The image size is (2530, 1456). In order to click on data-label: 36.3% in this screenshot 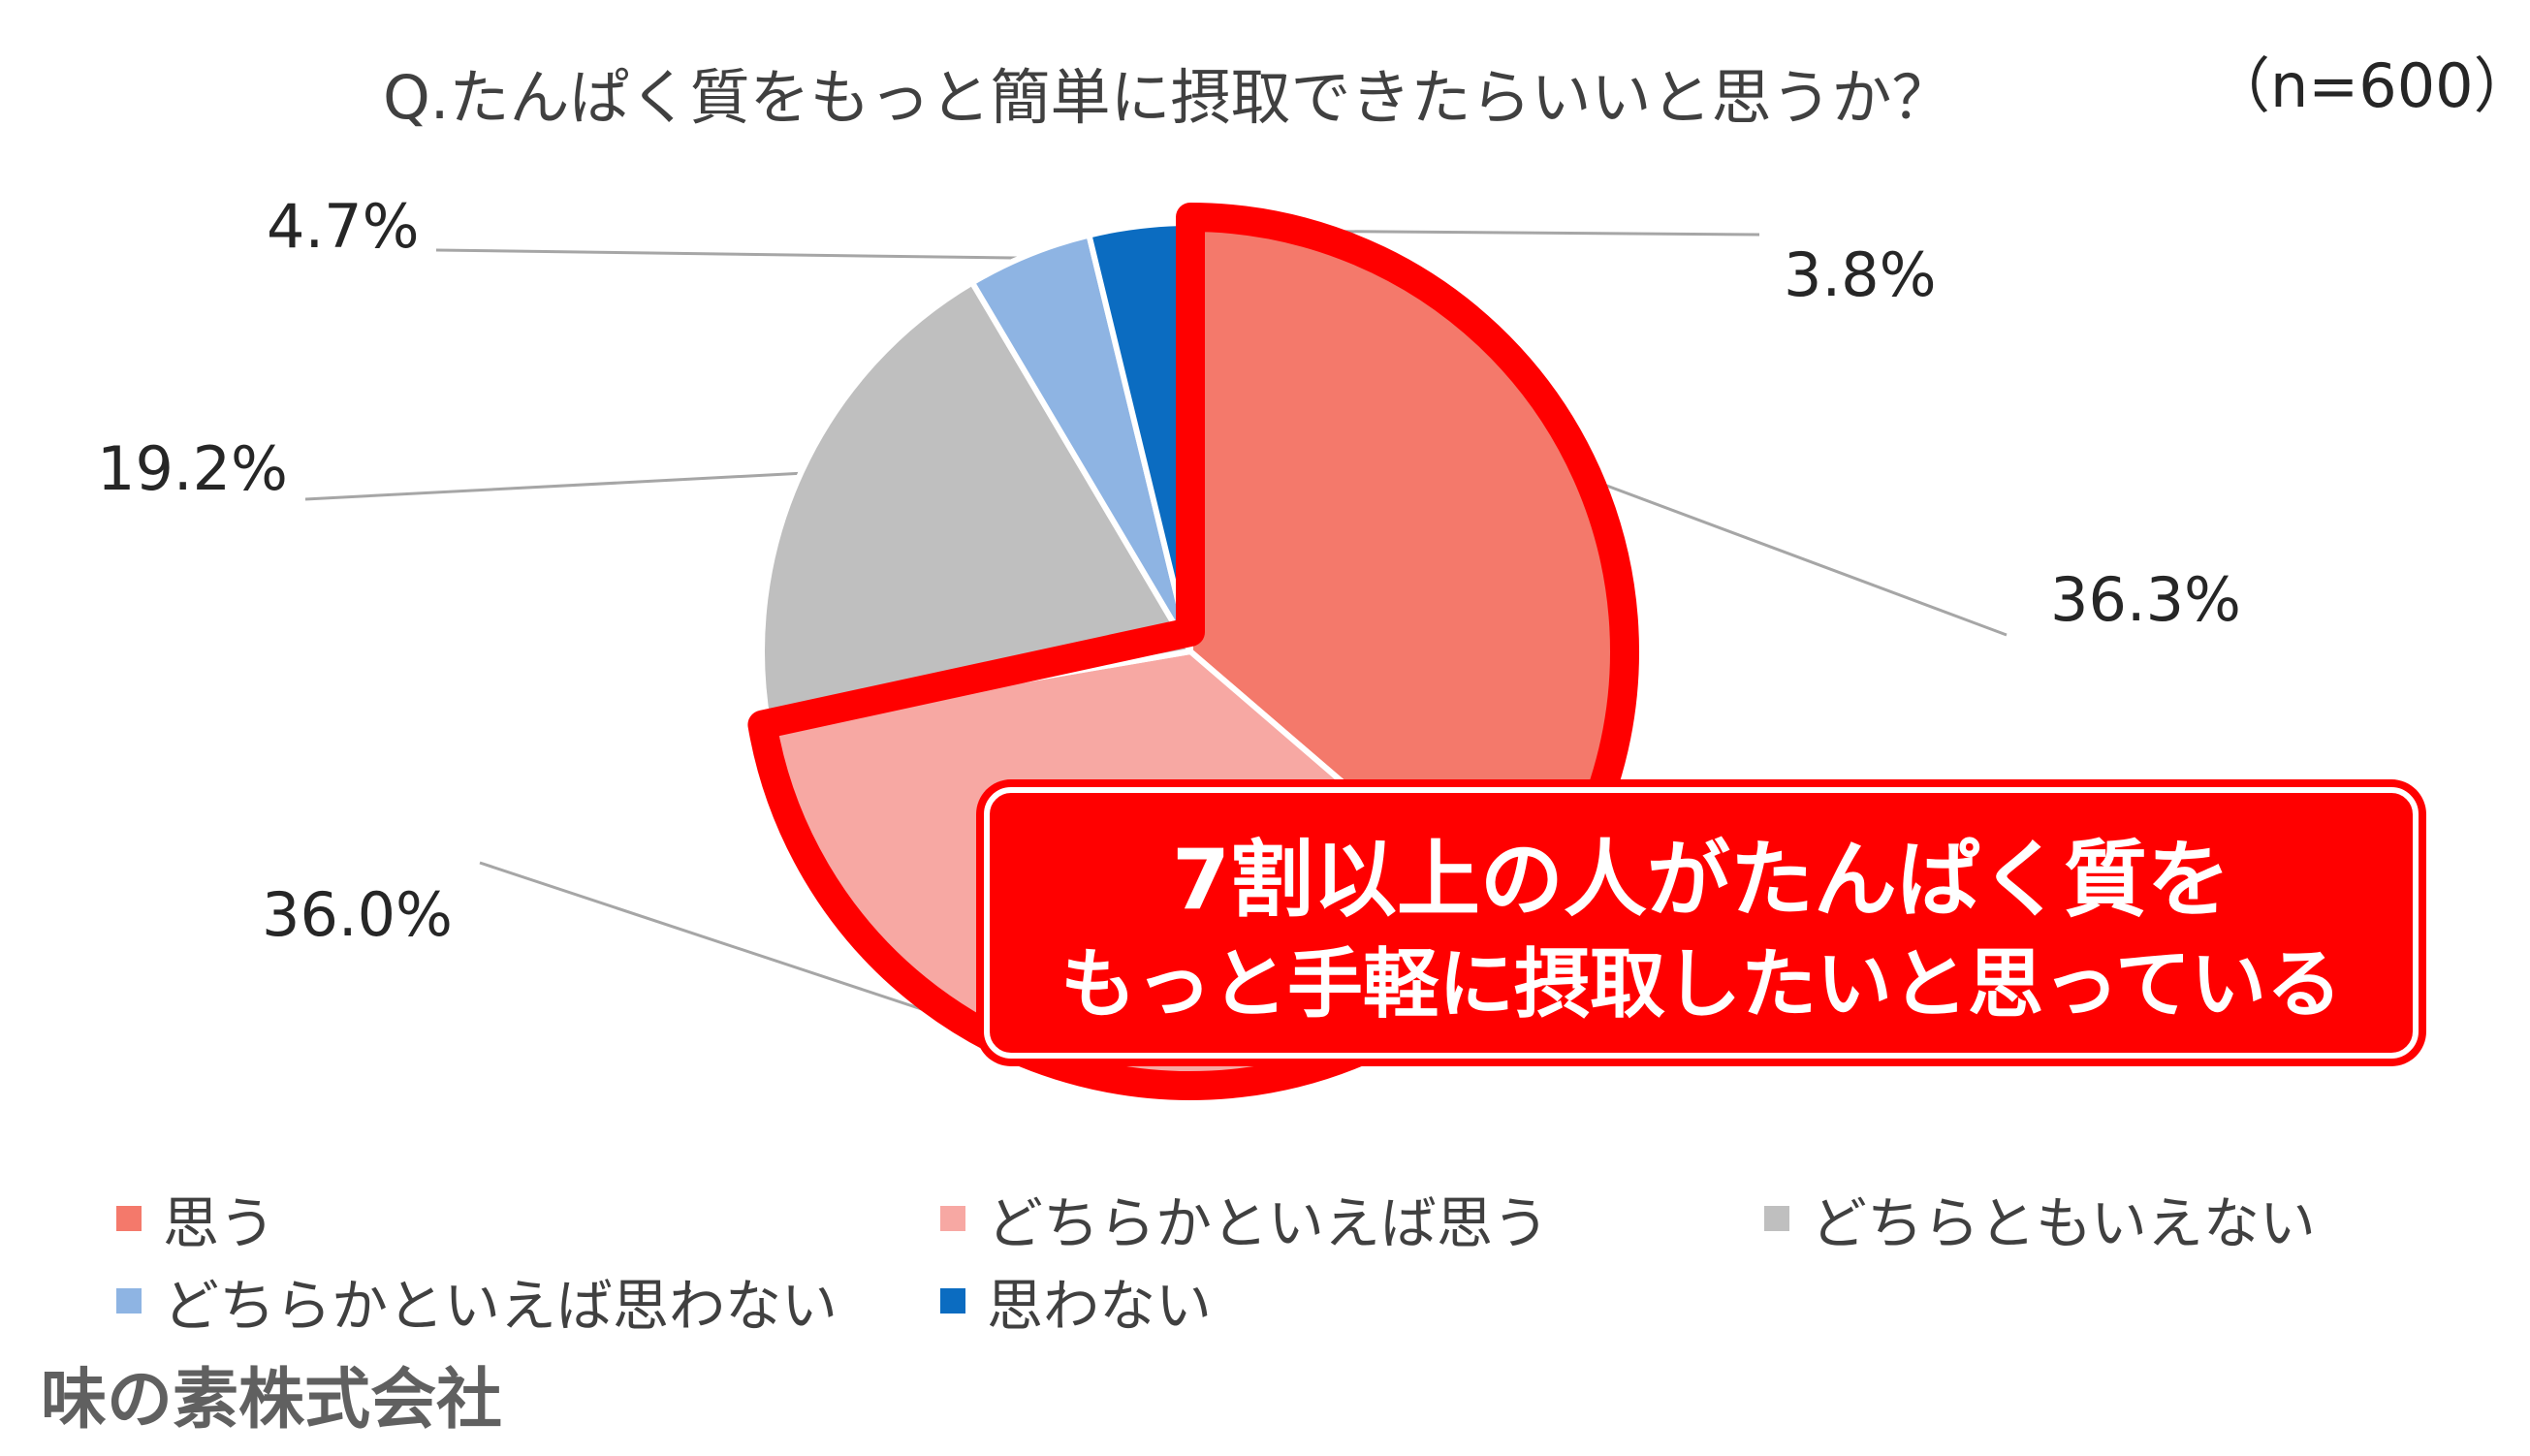, I will do `click(2145, 600)`.